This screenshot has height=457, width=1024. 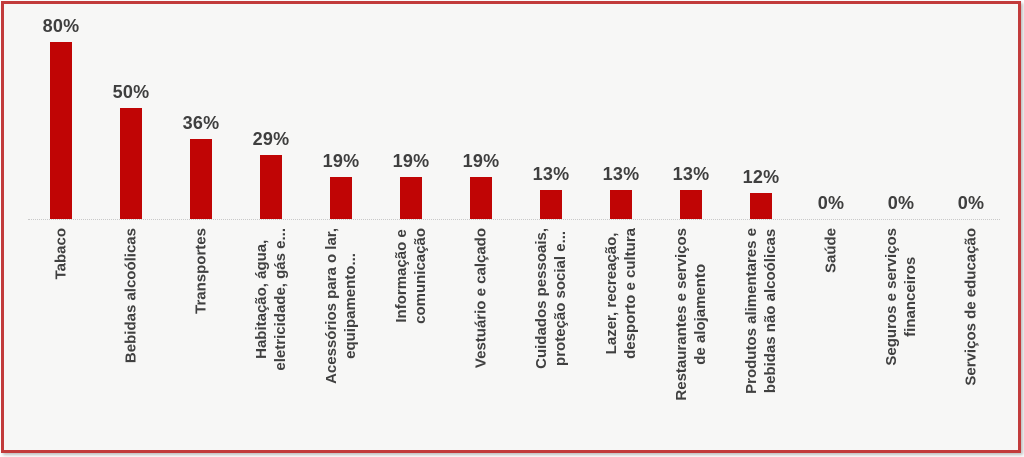 What do you see at coordinates (271, 138) in the screenshot?
I see `bar-value-label: 29%` at bounding box center [271, 138].